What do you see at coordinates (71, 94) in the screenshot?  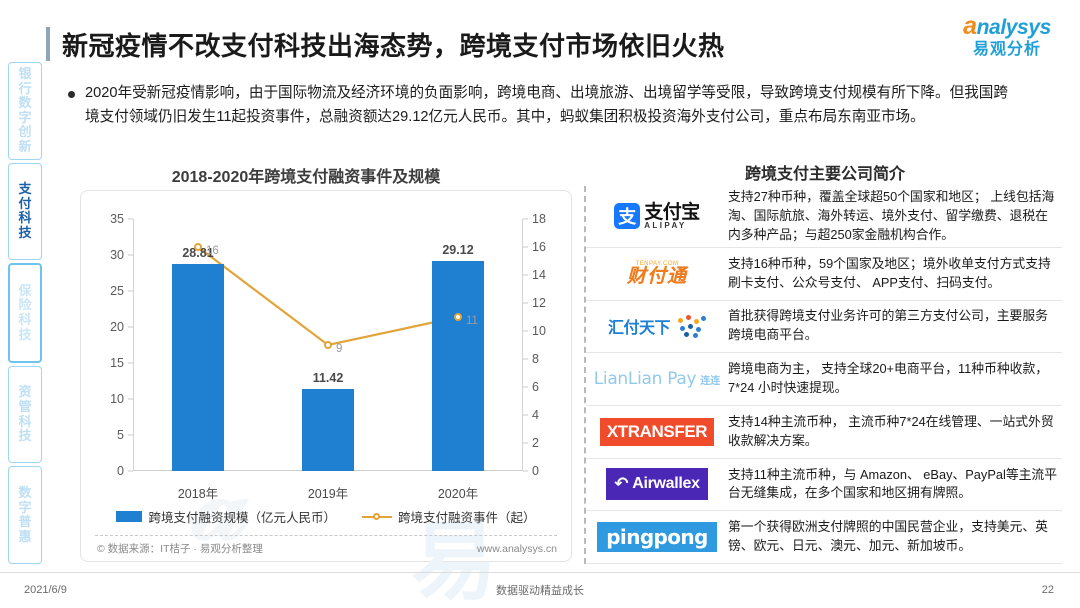 I see `bullet-icon` at bounding box center [71, 94].